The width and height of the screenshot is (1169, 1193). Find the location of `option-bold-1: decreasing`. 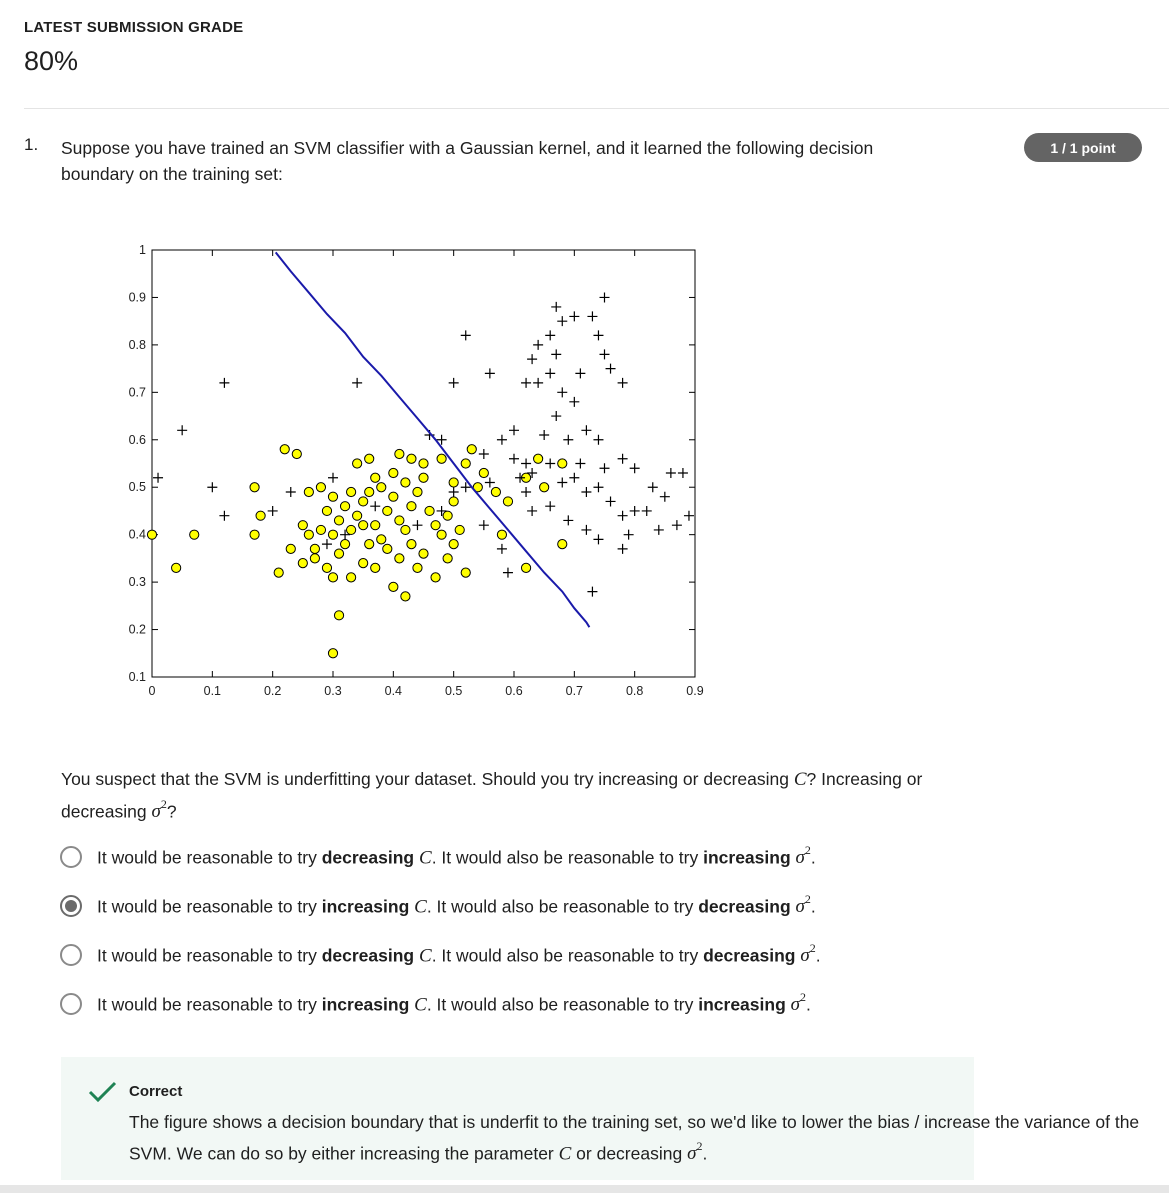

option-bold-1: decreasing is located at coordinates (368, 955).